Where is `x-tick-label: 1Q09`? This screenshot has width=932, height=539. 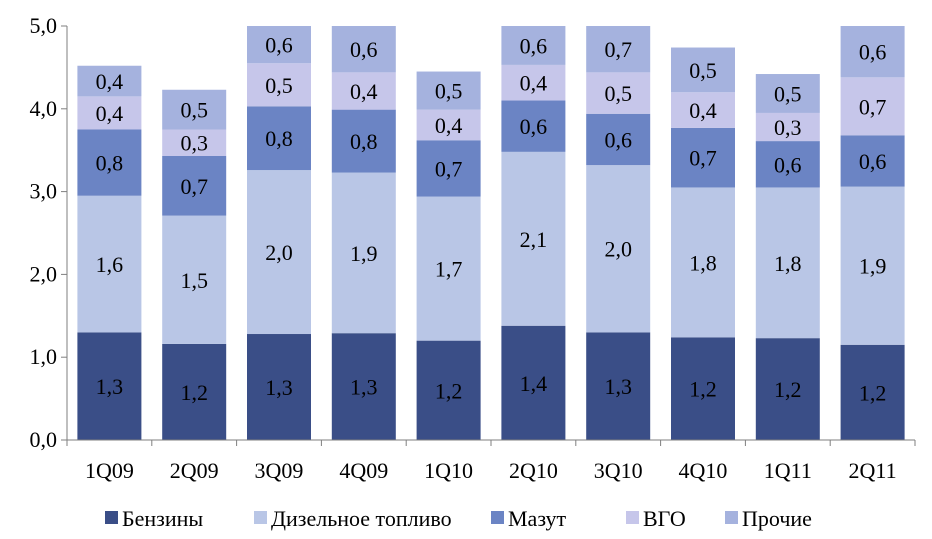
x-tick-label: 1Q09 is located at coordinates (109, 470).